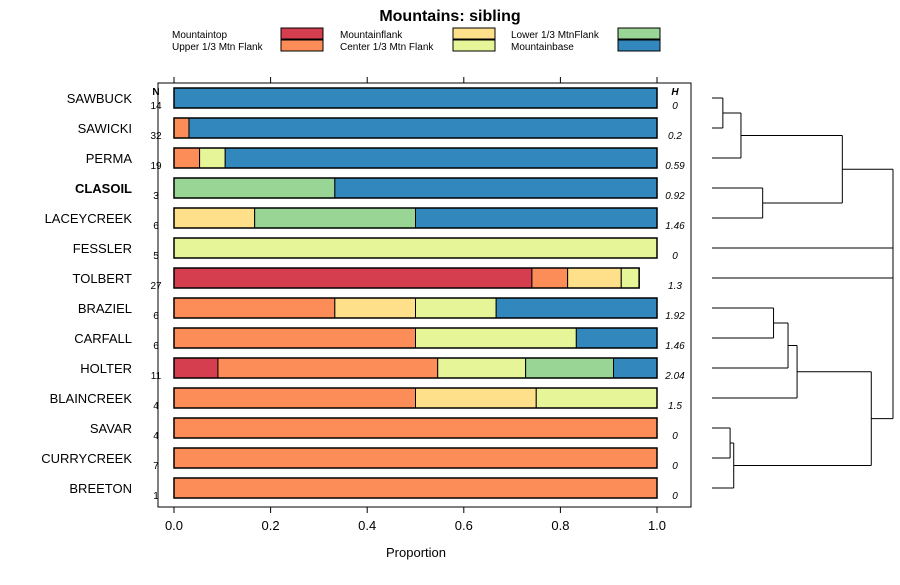 Image resolution: width=900 pixels, height=585 pixels. I want to click on row-label: FESSLER, so click(102, 248).